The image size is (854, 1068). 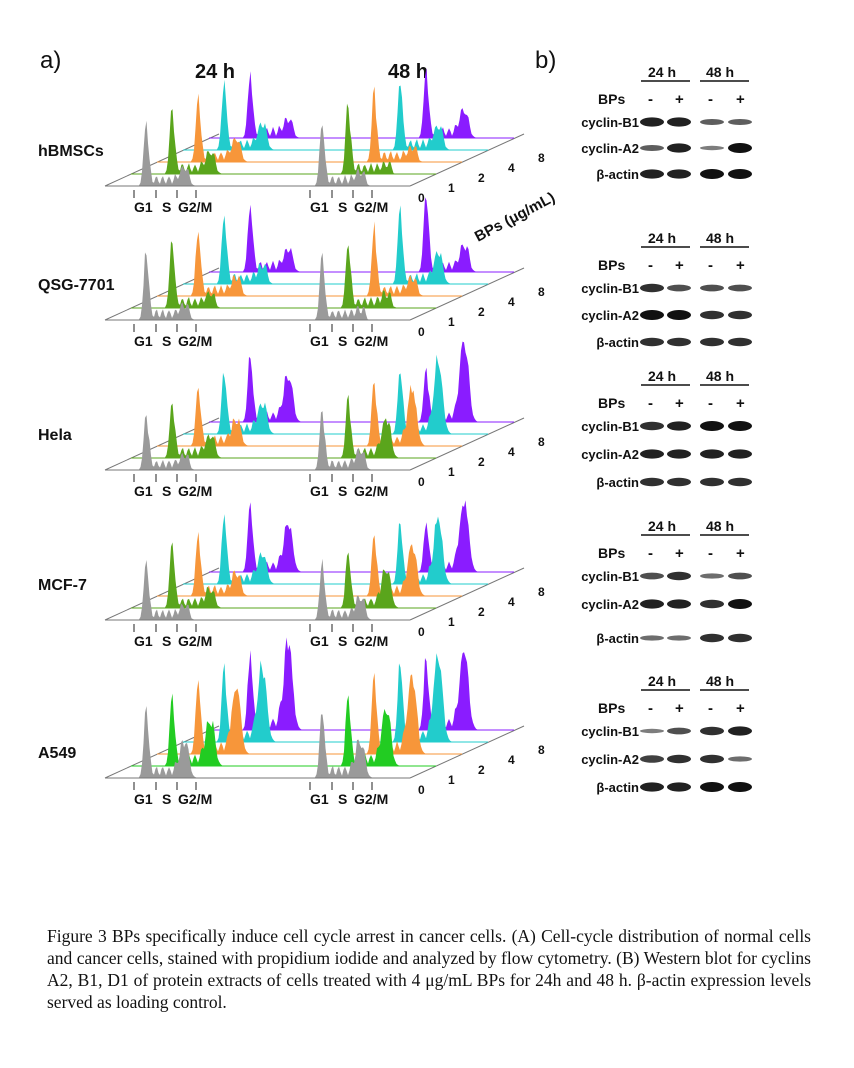 I want to click on band-label-beta-actin: β-actin, so click(x=617, y=482).